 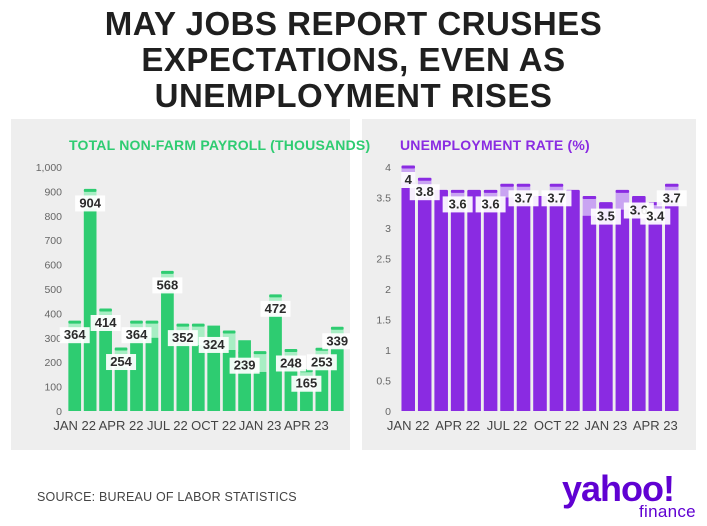 I want to click on payroll-data-label: 904, so click(x=90, y=202).